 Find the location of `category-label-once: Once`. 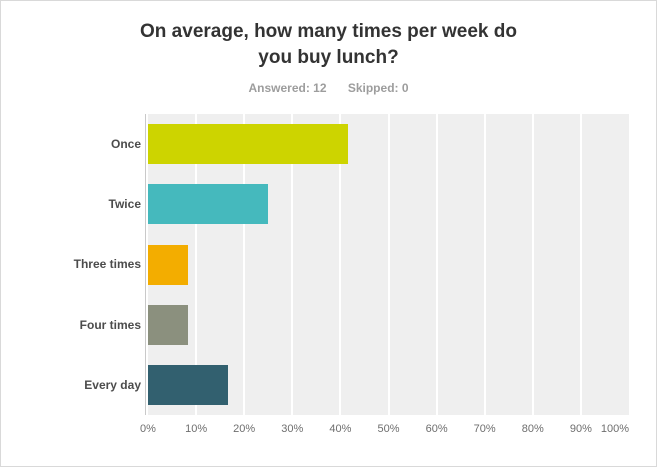

category-label-once: Once is located at coordinates (125, 144).